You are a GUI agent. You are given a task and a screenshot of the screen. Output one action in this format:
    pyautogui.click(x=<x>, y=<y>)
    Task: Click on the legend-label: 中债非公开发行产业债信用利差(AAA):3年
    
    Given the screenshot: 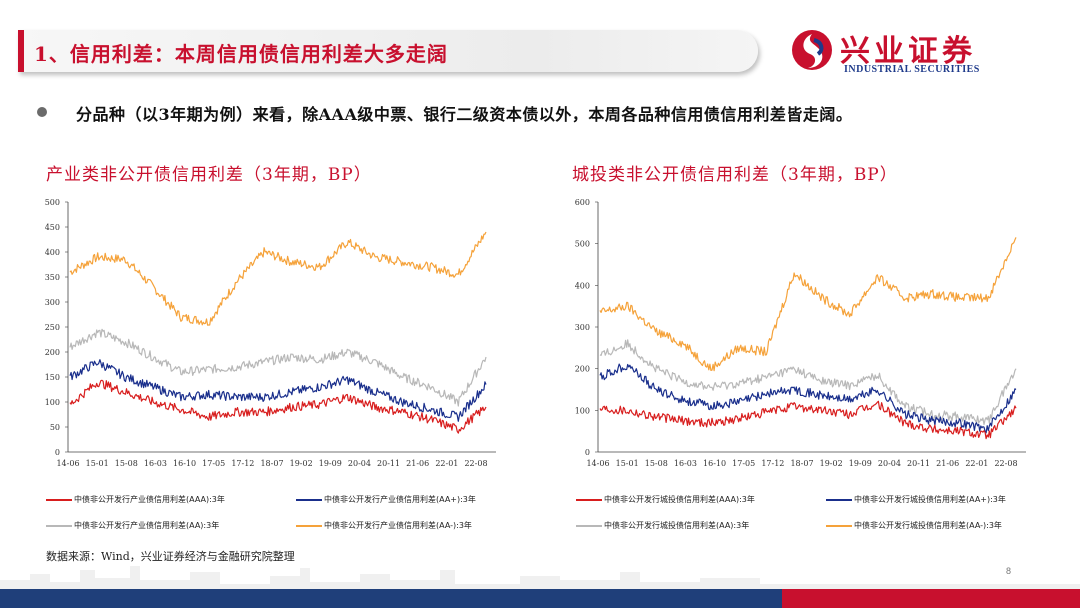 What is the action you would take?
    pyautogui.click(x=149, y=499)
    